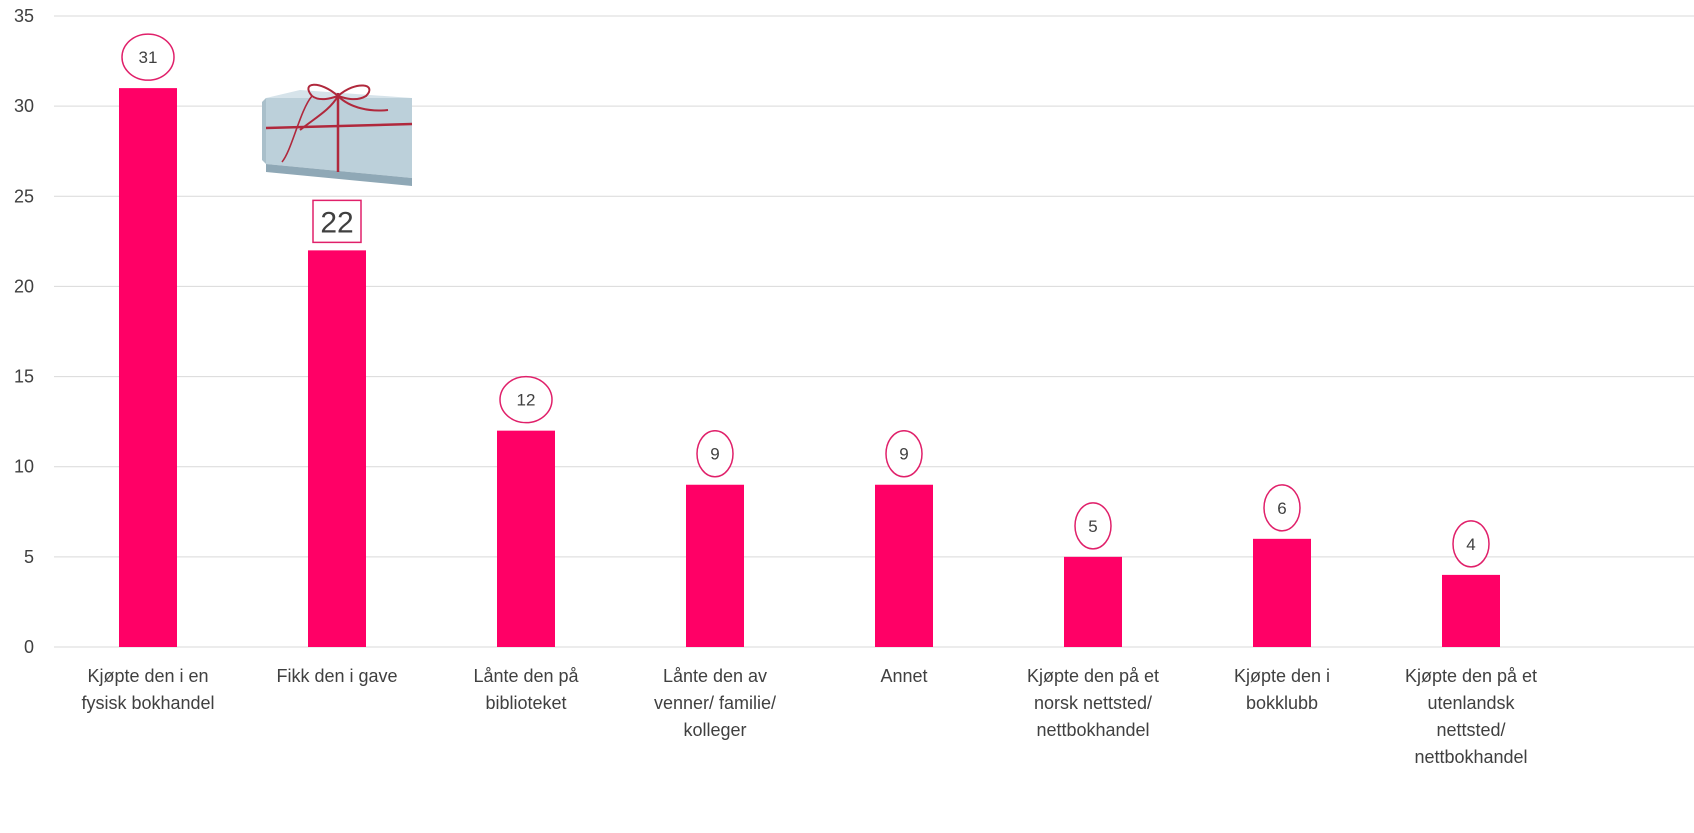 The image size is (1694, 833). Describe the element at coordinates (526, 689) in the screenshot. I see `category-label: Lånte den på biblioteket` at that location.